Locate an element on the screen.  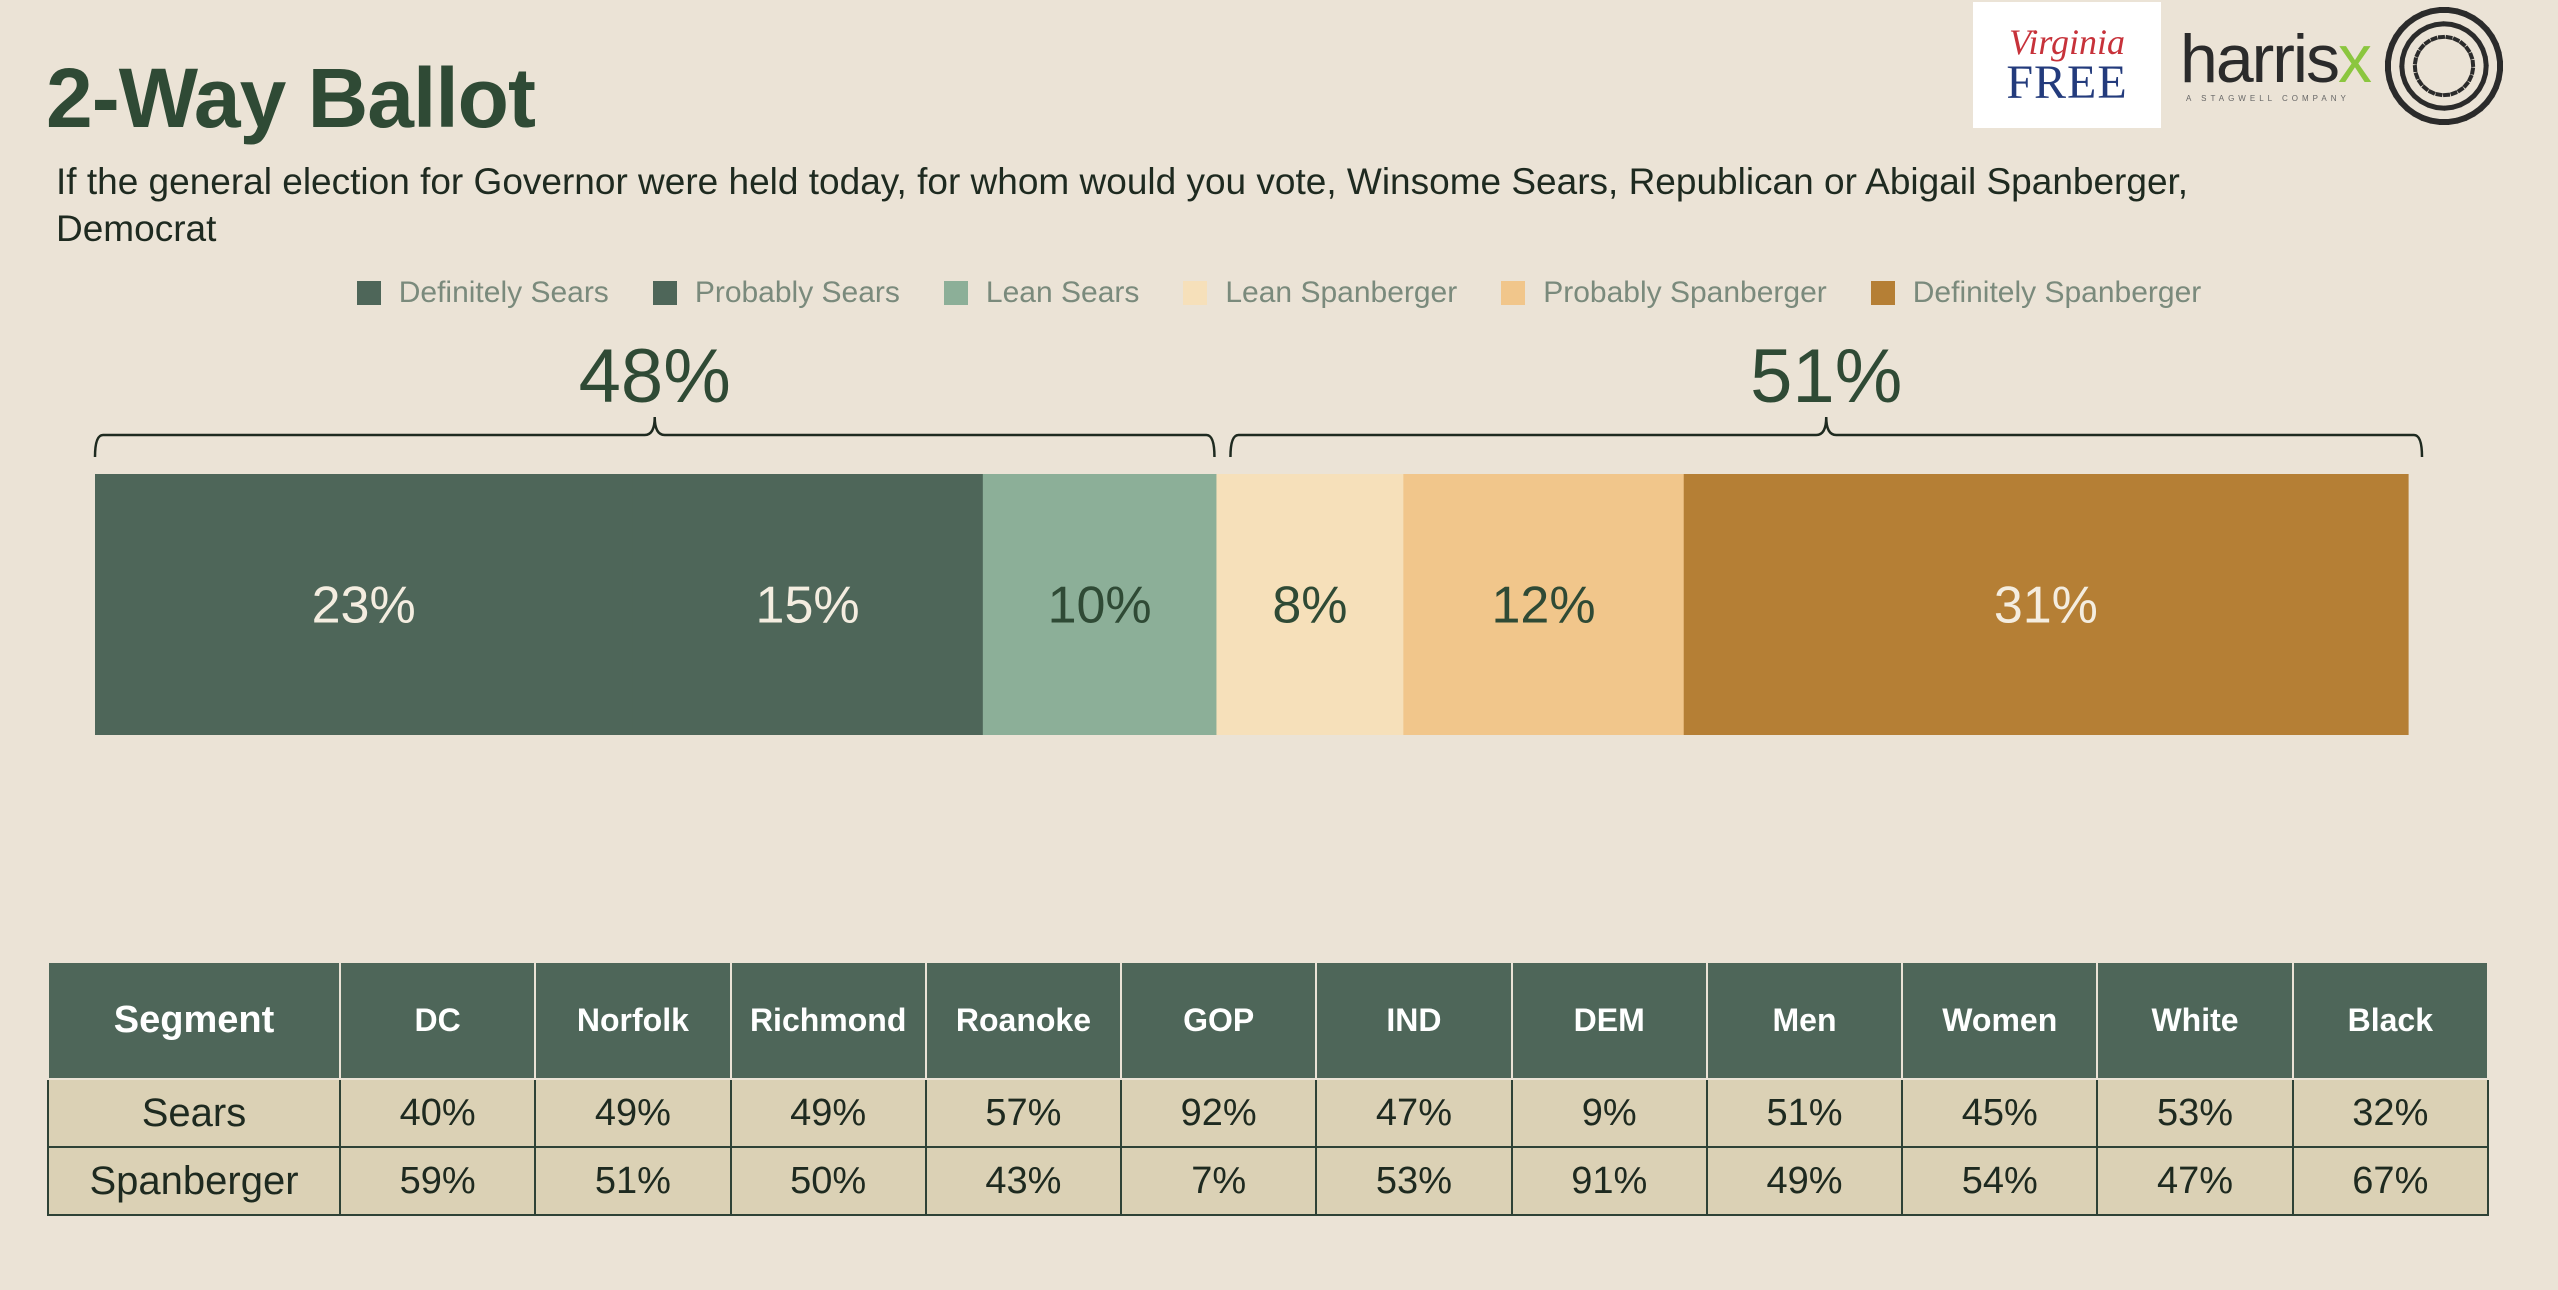
bar-value-label: 15% is located at coordinates (808, 606).